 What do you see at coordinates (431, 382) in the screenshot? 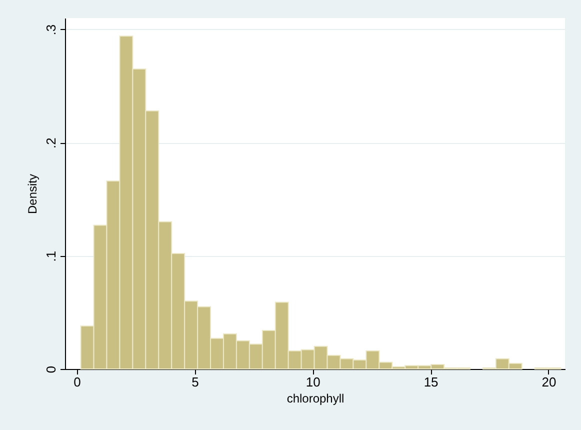
I see `x-tick-label: 15` at bounding box center [431, 382].